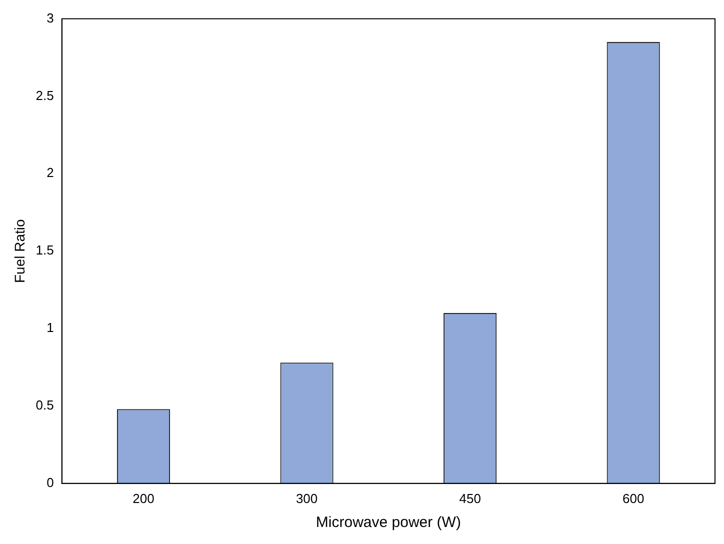 This screenshot has height=544, width=724. Describe the element at coordinates (45, 250) in the screenshot. I see `y-tick-label: 1.5` at that location.